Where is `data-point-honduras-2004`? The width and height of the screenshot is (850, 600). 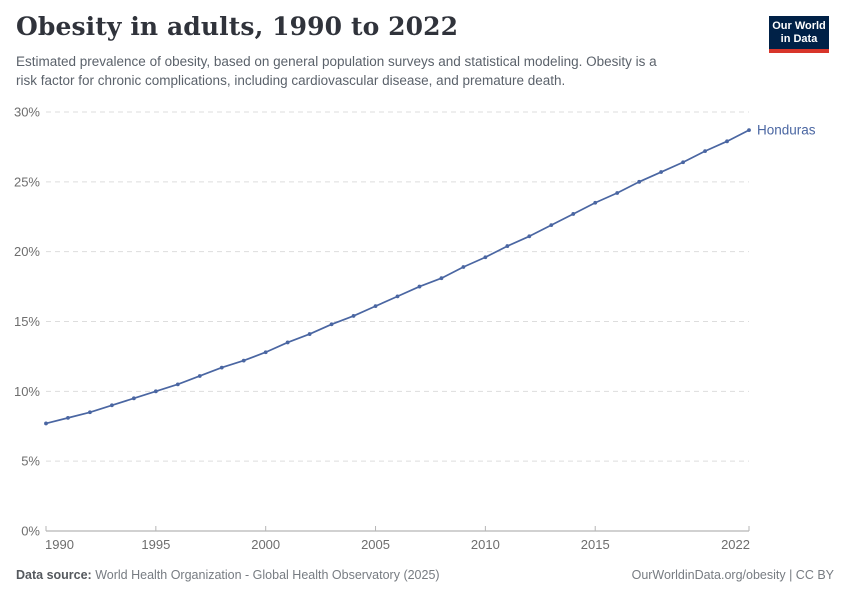
data-point-honduras-2004 is located at coordinates (353, 316).